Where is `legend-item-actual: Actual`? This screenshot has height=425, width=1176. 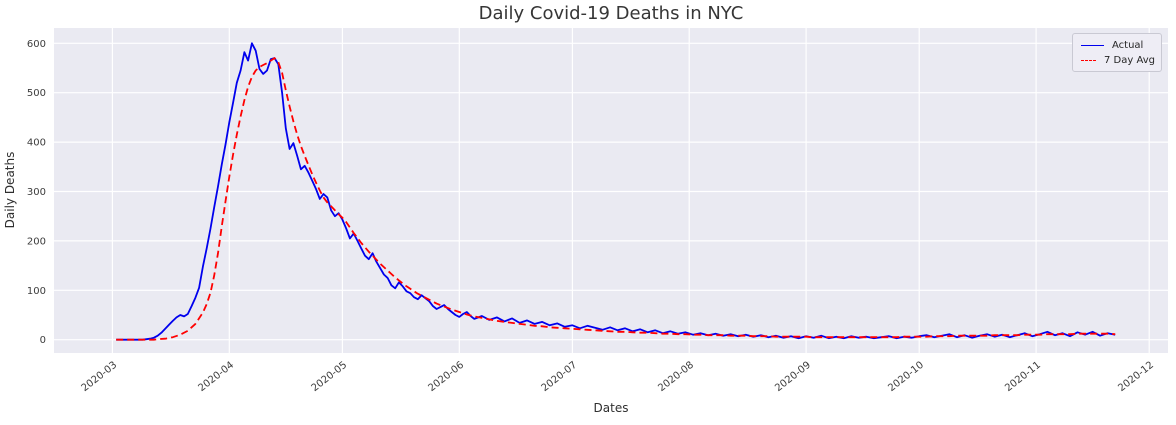
legend-item-actual: Actual is located at coordinates (1118, 45).